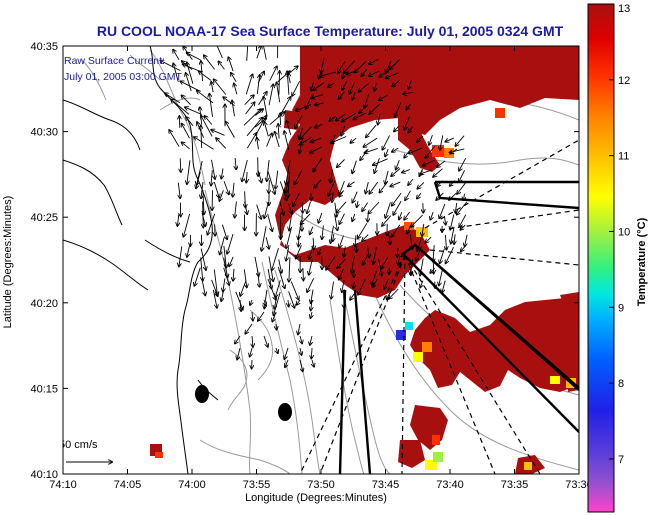 This screenshot has width=651, height=515. What do you see at coordinates (192, 485) in the screenshot?
I see `x-tick-label: 74:00` at bounding box center [192, 485].